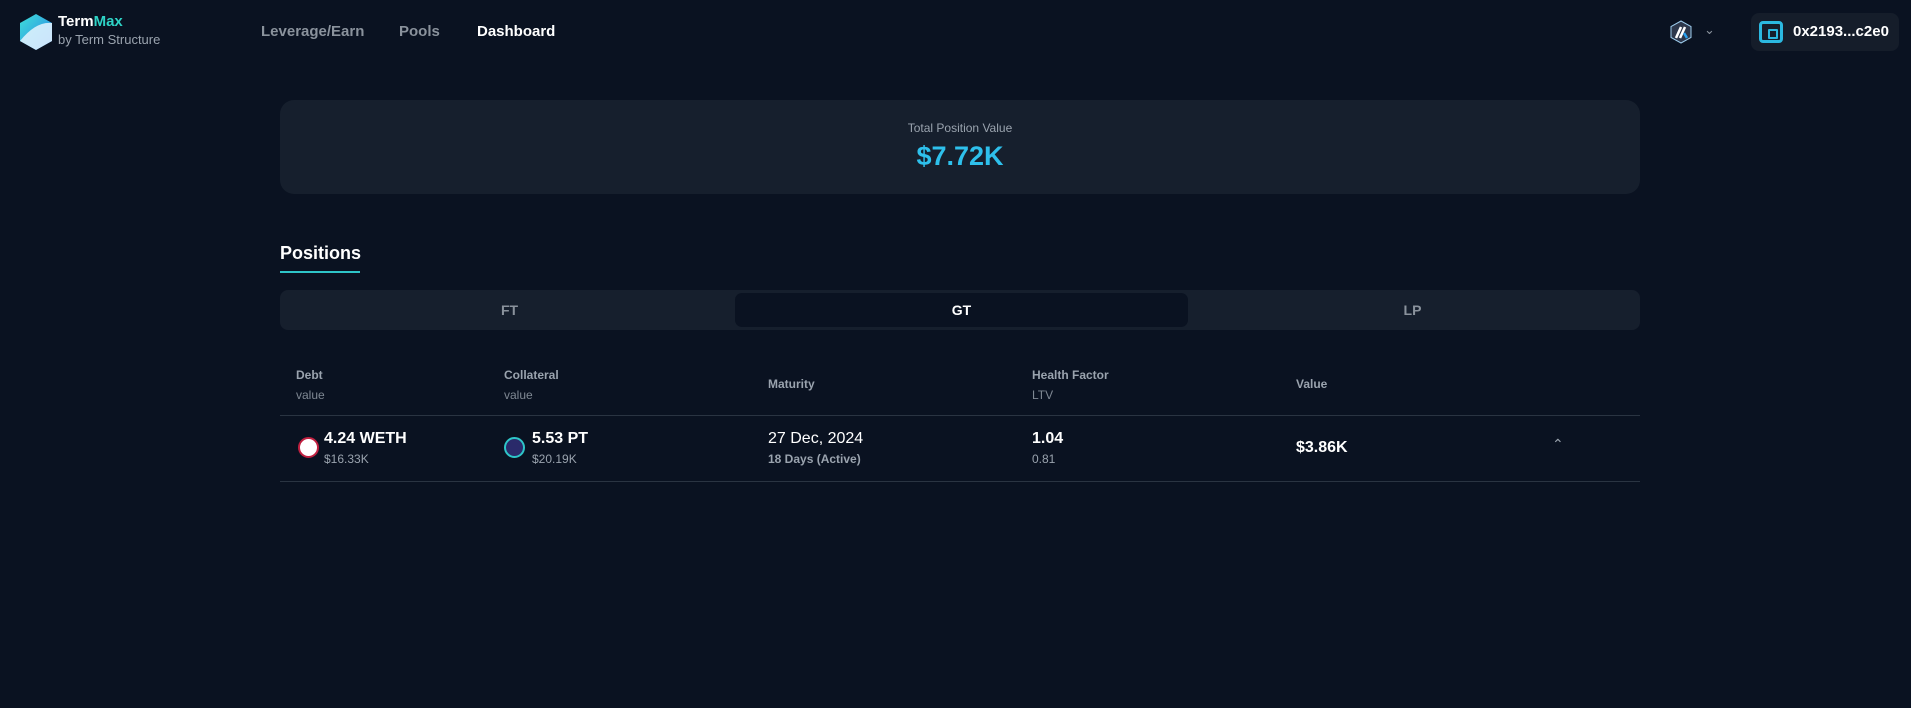 This screenshot has width=1911, height=708. I want to click on debt-amount: 4.24 WETH, so click(365, 438).